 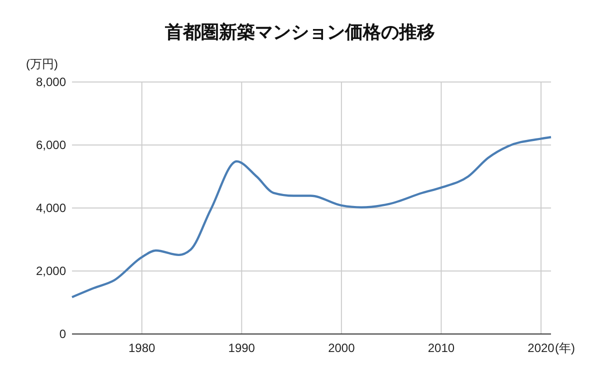 What do you see at coordinates (51, 145) in the screenshot?
I see `y-tick-label: 6,000` at bounding box center [51, 145].